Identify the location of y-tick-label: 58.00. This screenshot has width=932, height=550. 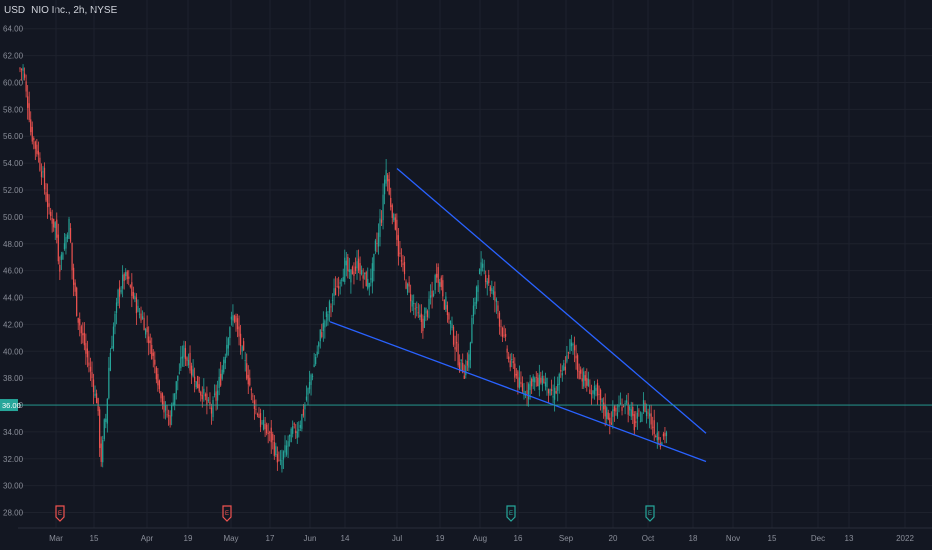
(13, 109).